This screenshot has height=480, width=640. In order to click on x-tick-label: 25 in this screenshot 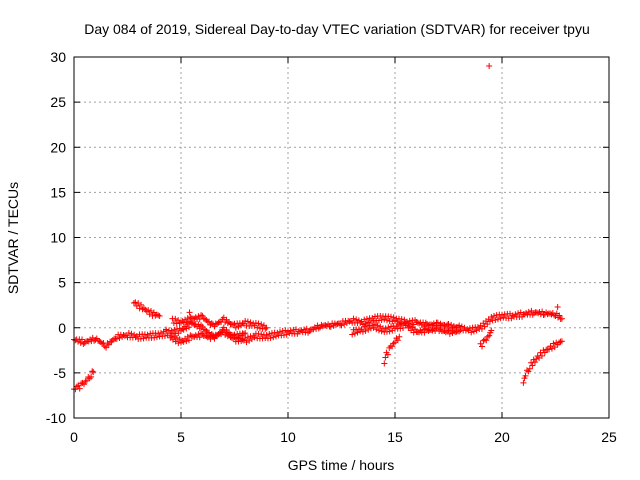, I will do `click(609, 437)`.